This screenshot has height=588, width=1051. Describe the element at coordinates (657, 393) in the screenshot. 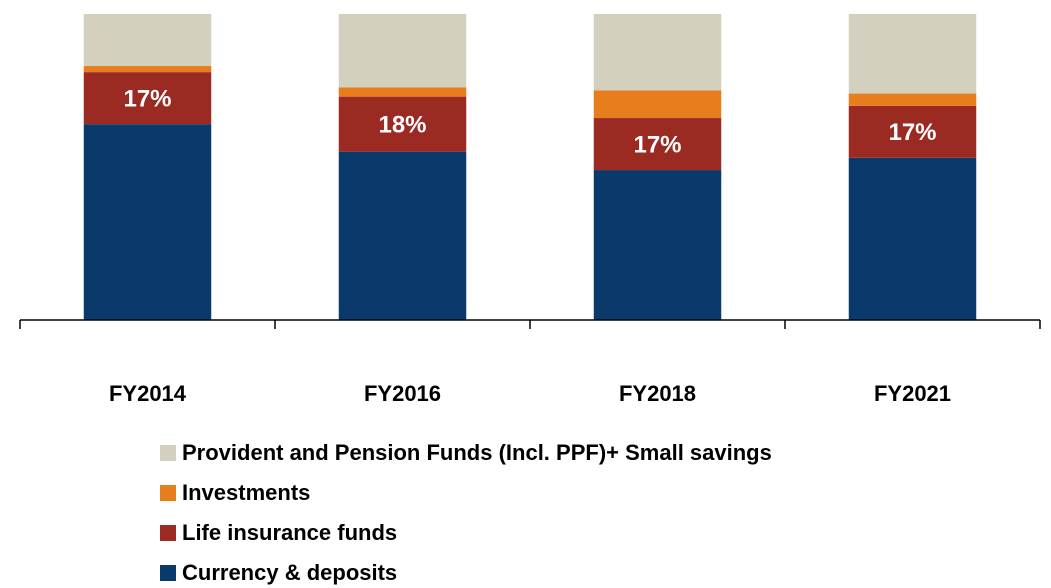

I see `x-tick-label: FY2018` at that location.